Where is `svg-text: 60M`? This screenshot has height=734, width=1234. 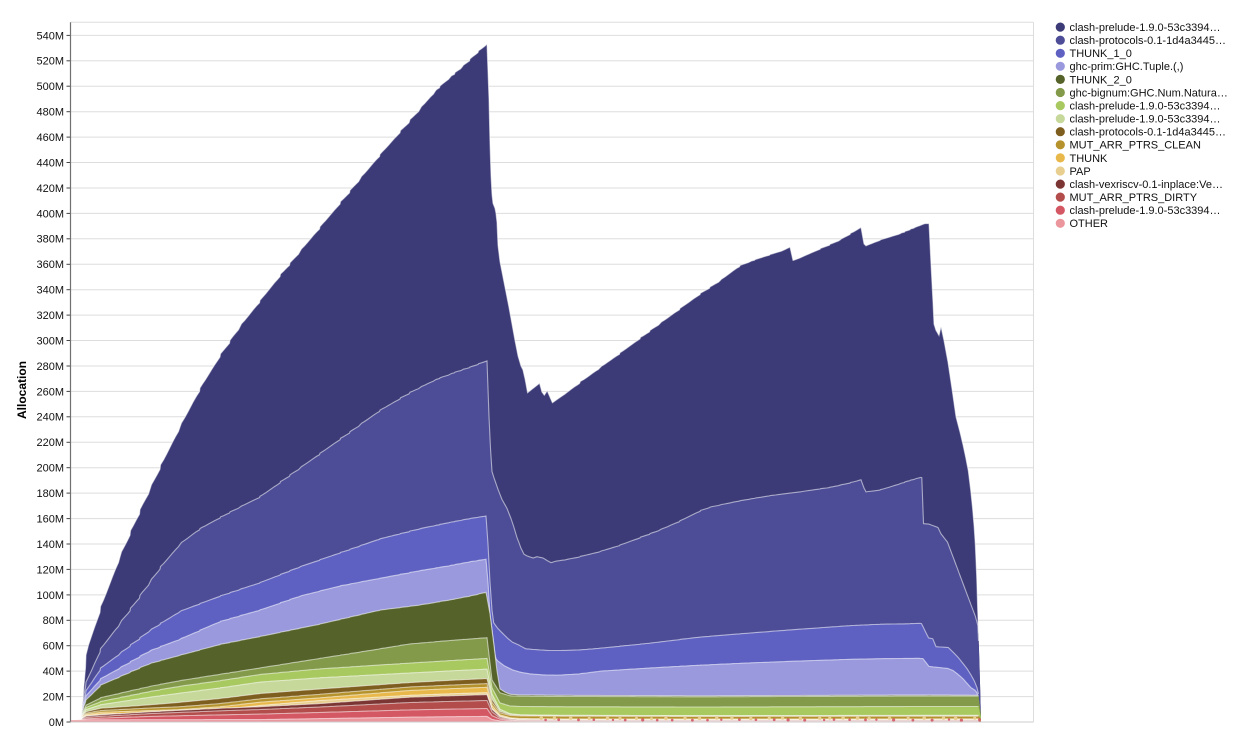
svg-text: 60M is located at coordinates (53, 647).